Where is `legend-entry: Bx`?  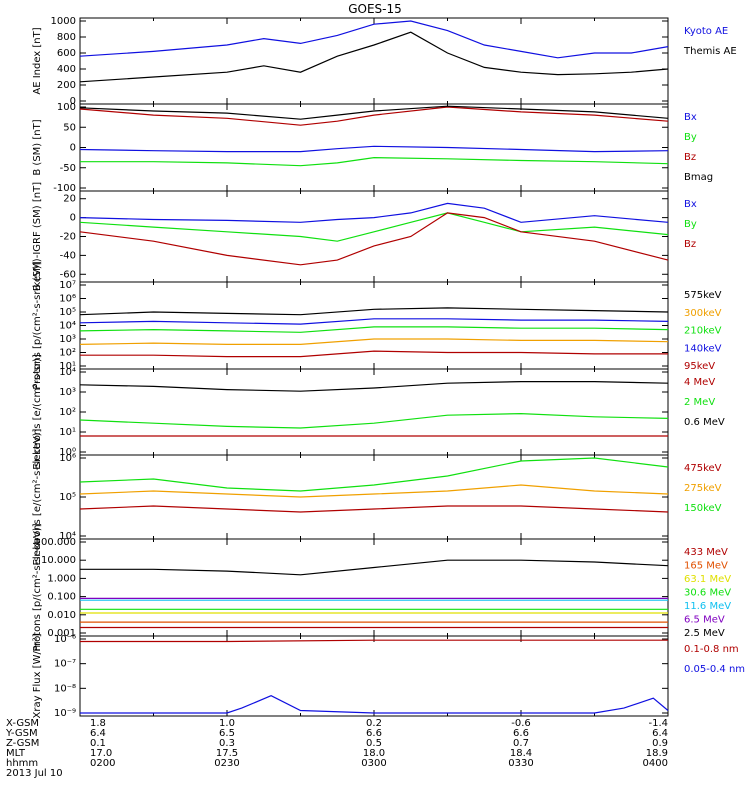
legend-entry: Bx is located at coordinates (690, 117).